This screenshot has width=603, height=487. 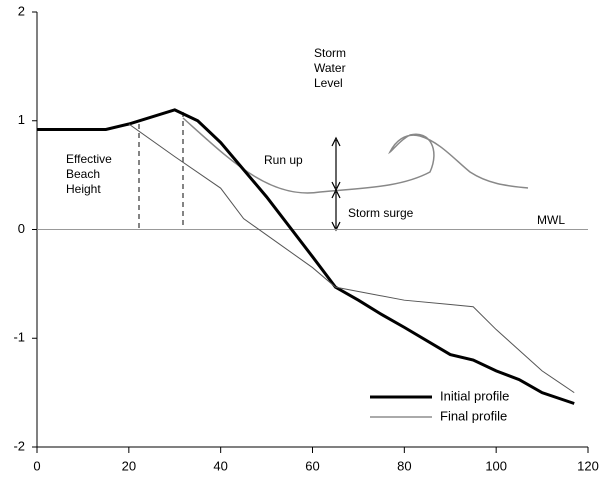 What do you see at coordinates (404, 465) in the screenshot?
I see `x-tick-label: 80` at bounding box center [404, 465].